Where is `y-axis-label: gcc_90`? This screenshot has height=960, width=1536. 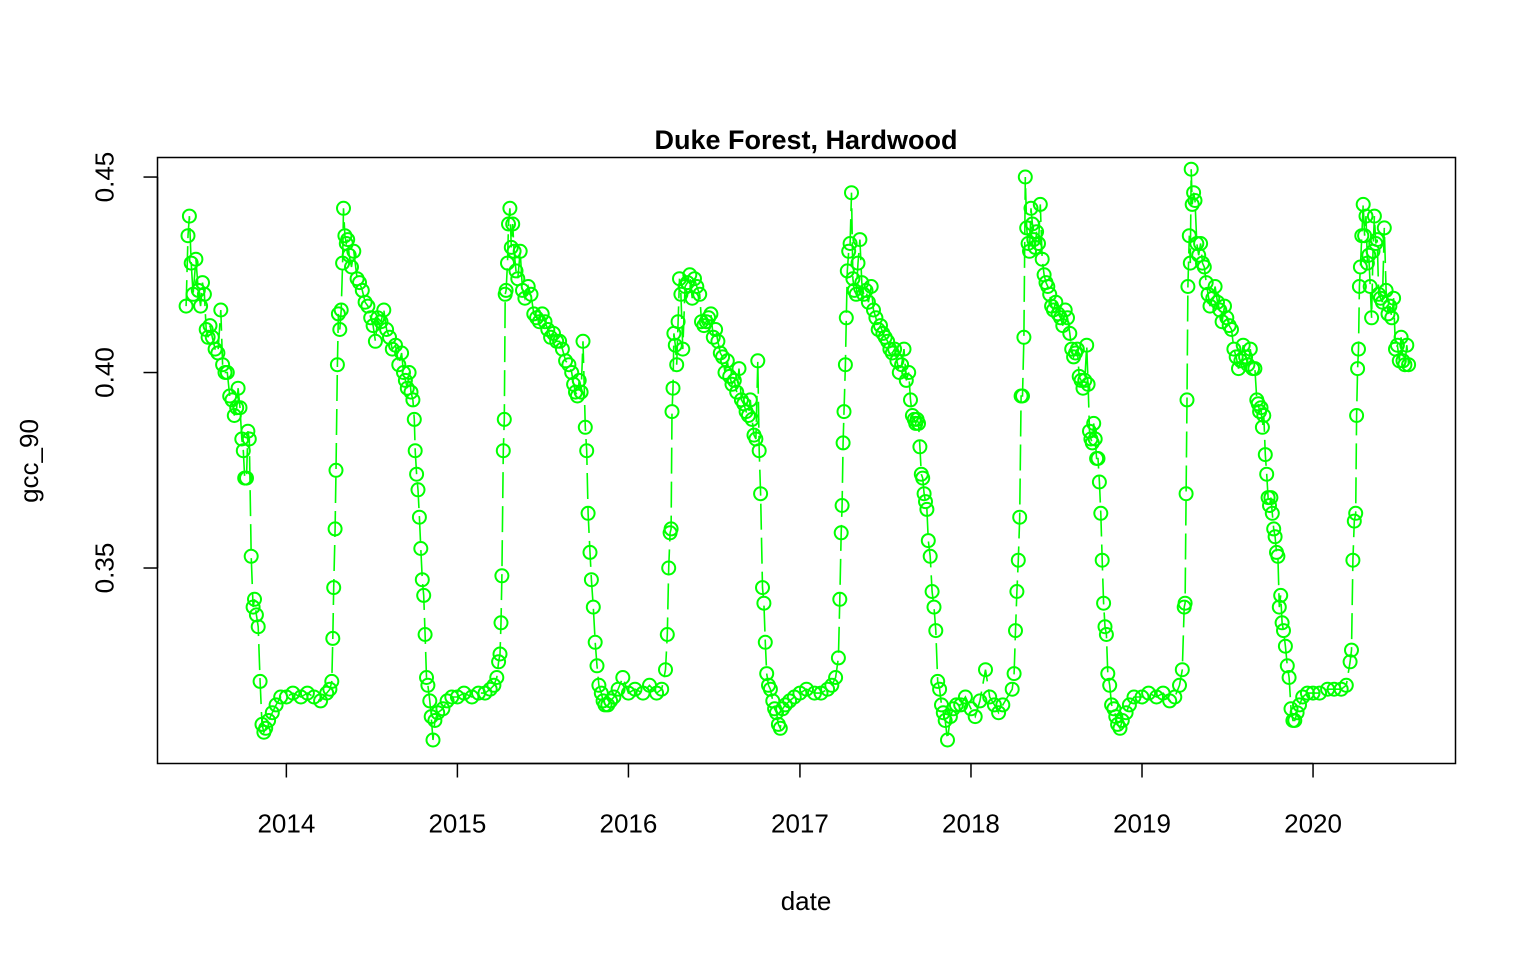 y-axis-label: gcc_90 is located at coordinates (29, 461).